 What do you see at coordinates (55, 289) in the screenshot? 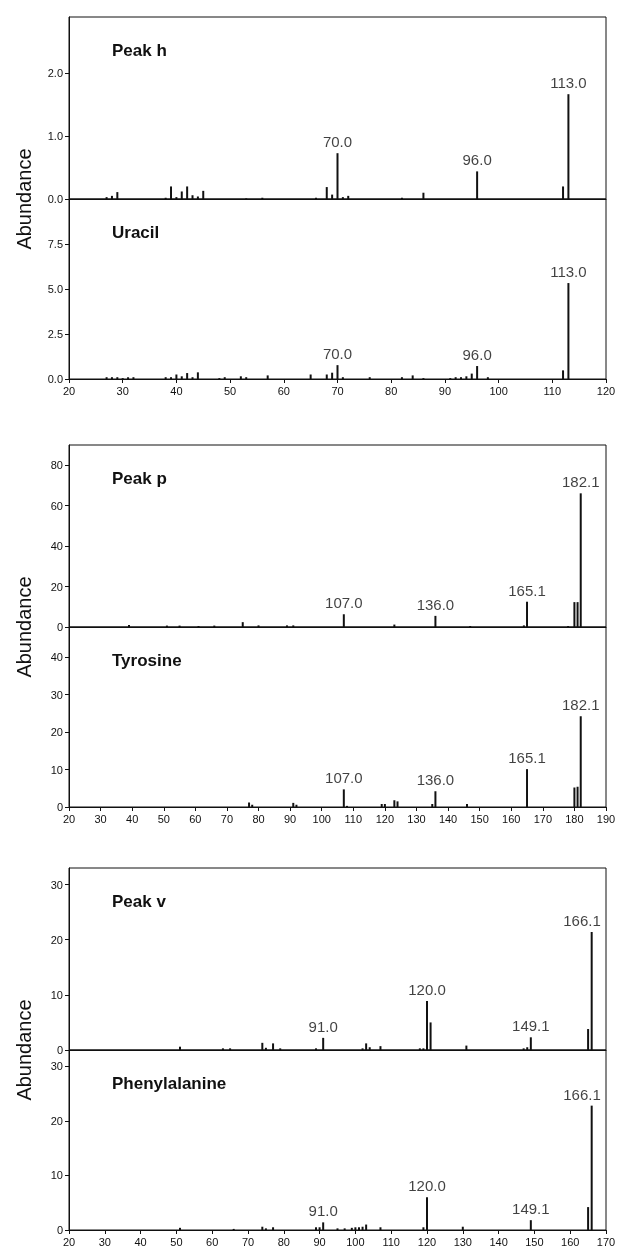
I see `y-tick-label: 5.0` at bounding box center [55, 289].